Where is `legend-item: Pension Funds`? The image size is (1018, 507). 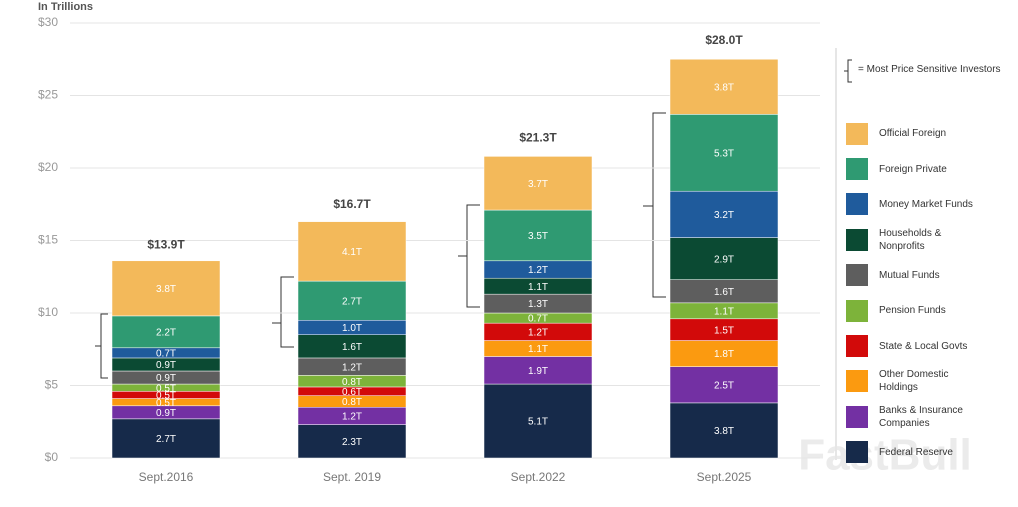
legend-item: Pension Funds is located at coordinates (931, 310).